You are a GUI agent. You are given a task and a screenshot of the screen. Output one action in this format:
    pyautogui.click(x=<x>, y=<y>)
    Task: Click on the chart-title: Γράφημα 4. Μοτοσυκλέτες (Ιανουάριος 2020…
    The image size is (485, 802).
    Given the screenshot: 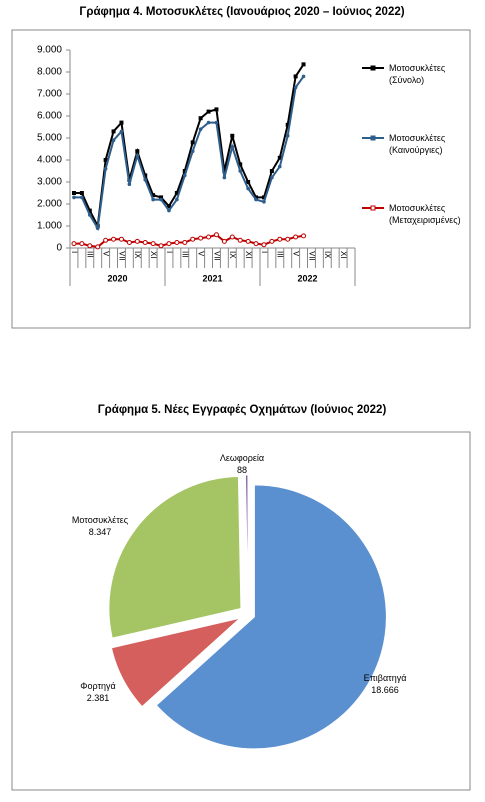 What is the action you would take?
    pyautogui.click(x=241, y=12)
    